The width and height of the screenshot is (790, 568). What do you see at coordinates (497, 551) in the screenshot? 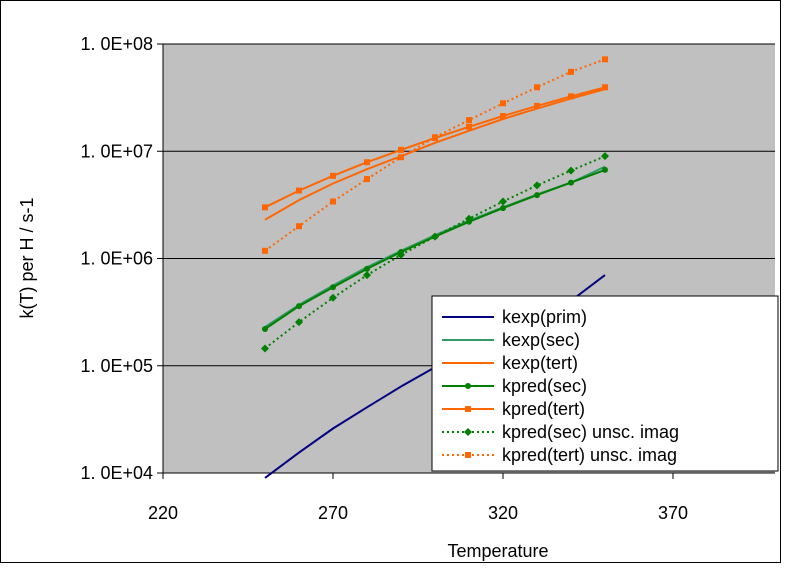
I see `x-axis-label: Temperature` at bounding box center [497, 551].